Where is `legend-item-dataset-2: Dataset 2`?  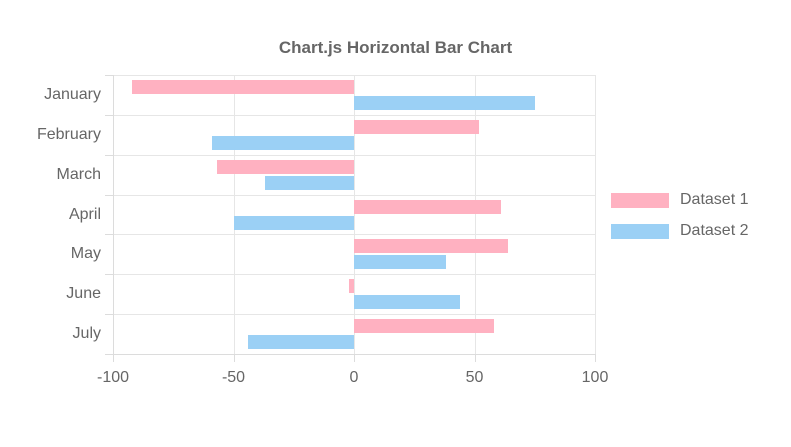
legend-item-dataset-2: Dataset 2 is located at coordinates (679, 231).